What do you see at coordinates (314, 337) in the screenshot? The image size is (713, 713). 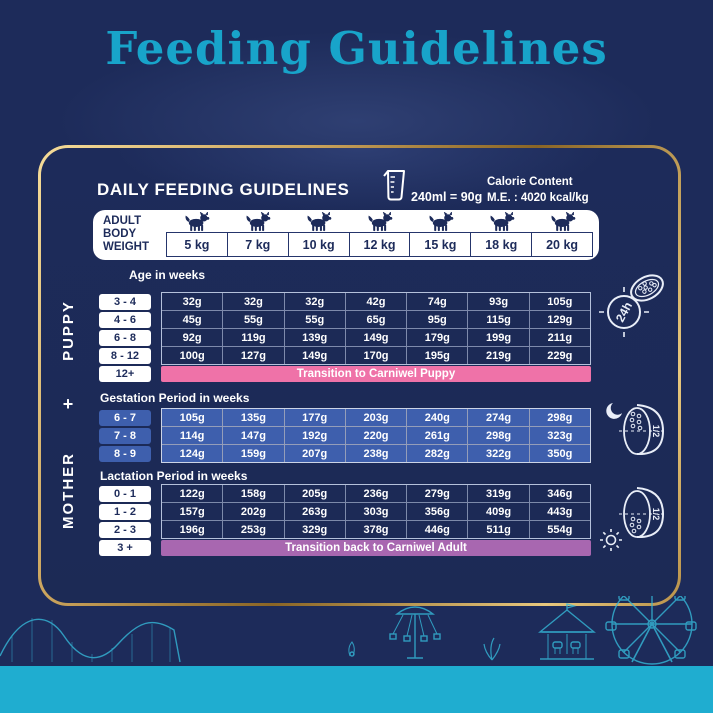 I see `value-cell: 139g` at bounding box center [314, 337].